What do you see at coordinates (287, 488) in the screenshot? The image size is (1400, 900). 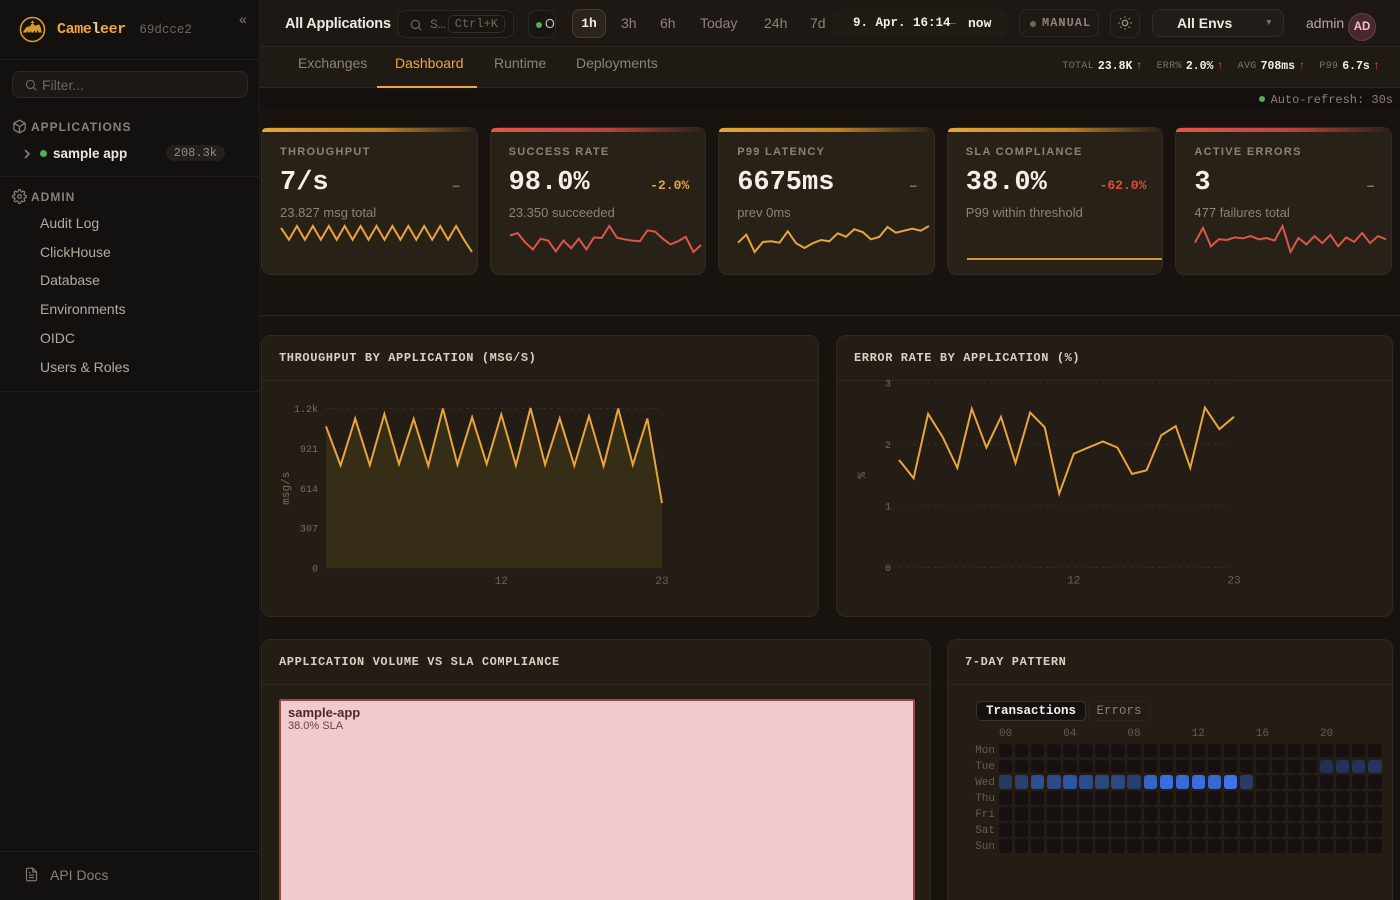 I see `svg-text: msg/s` at bounding box center [287, 488].